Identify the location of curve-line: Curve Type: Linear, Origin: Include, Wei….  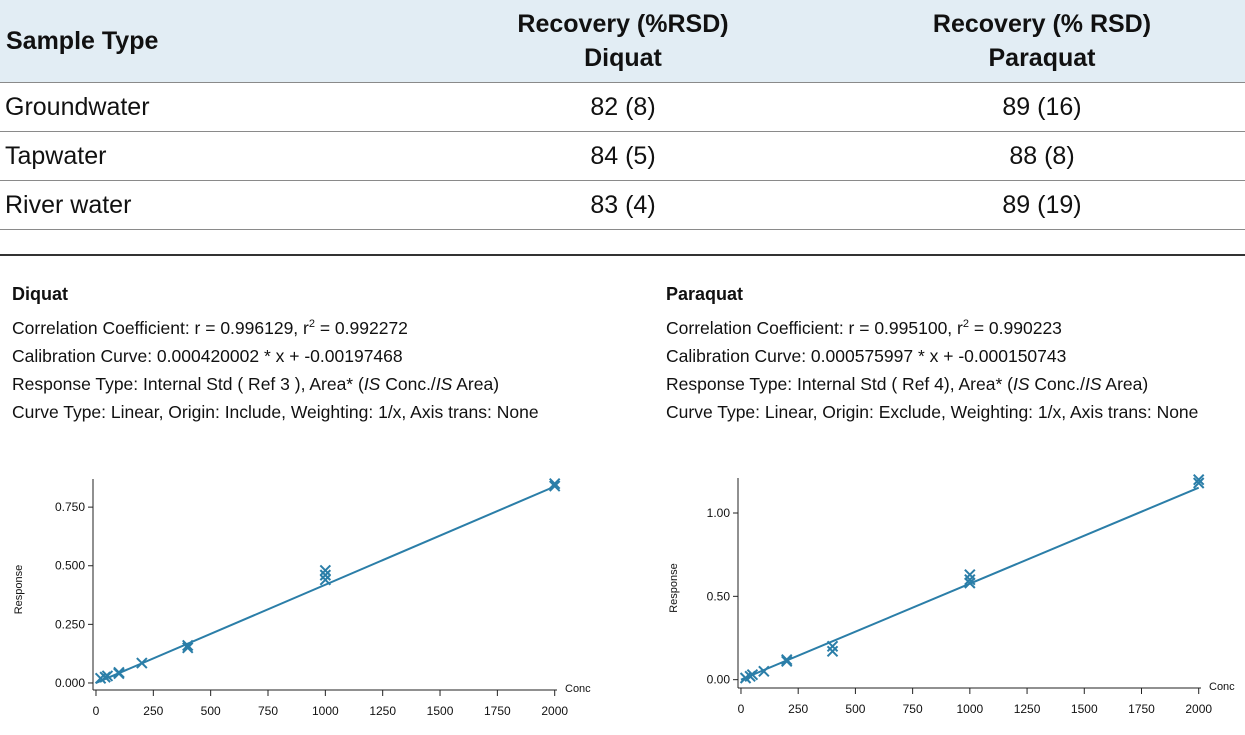
(275, 412).